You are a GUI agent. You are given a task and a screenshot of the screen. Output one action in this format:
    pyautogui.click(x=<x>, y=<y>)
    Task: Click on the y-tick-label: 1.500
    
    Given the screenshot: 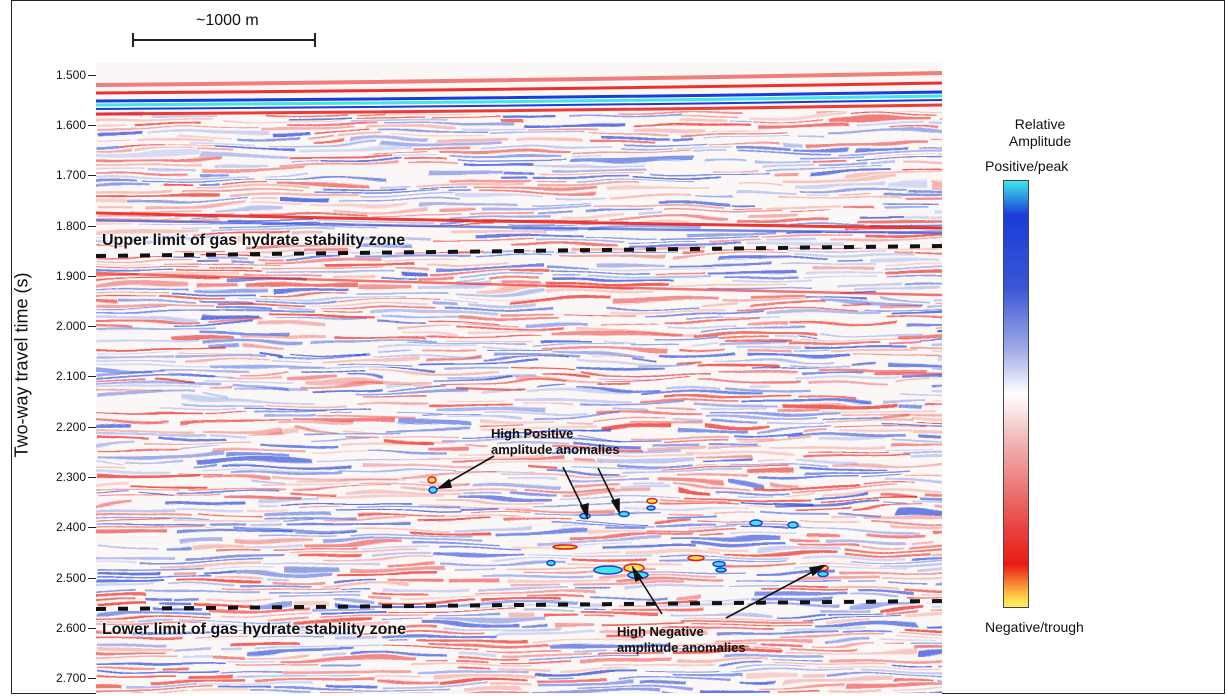 What is the action you would take?
    pyautogui.click(x=70, y=75)
    